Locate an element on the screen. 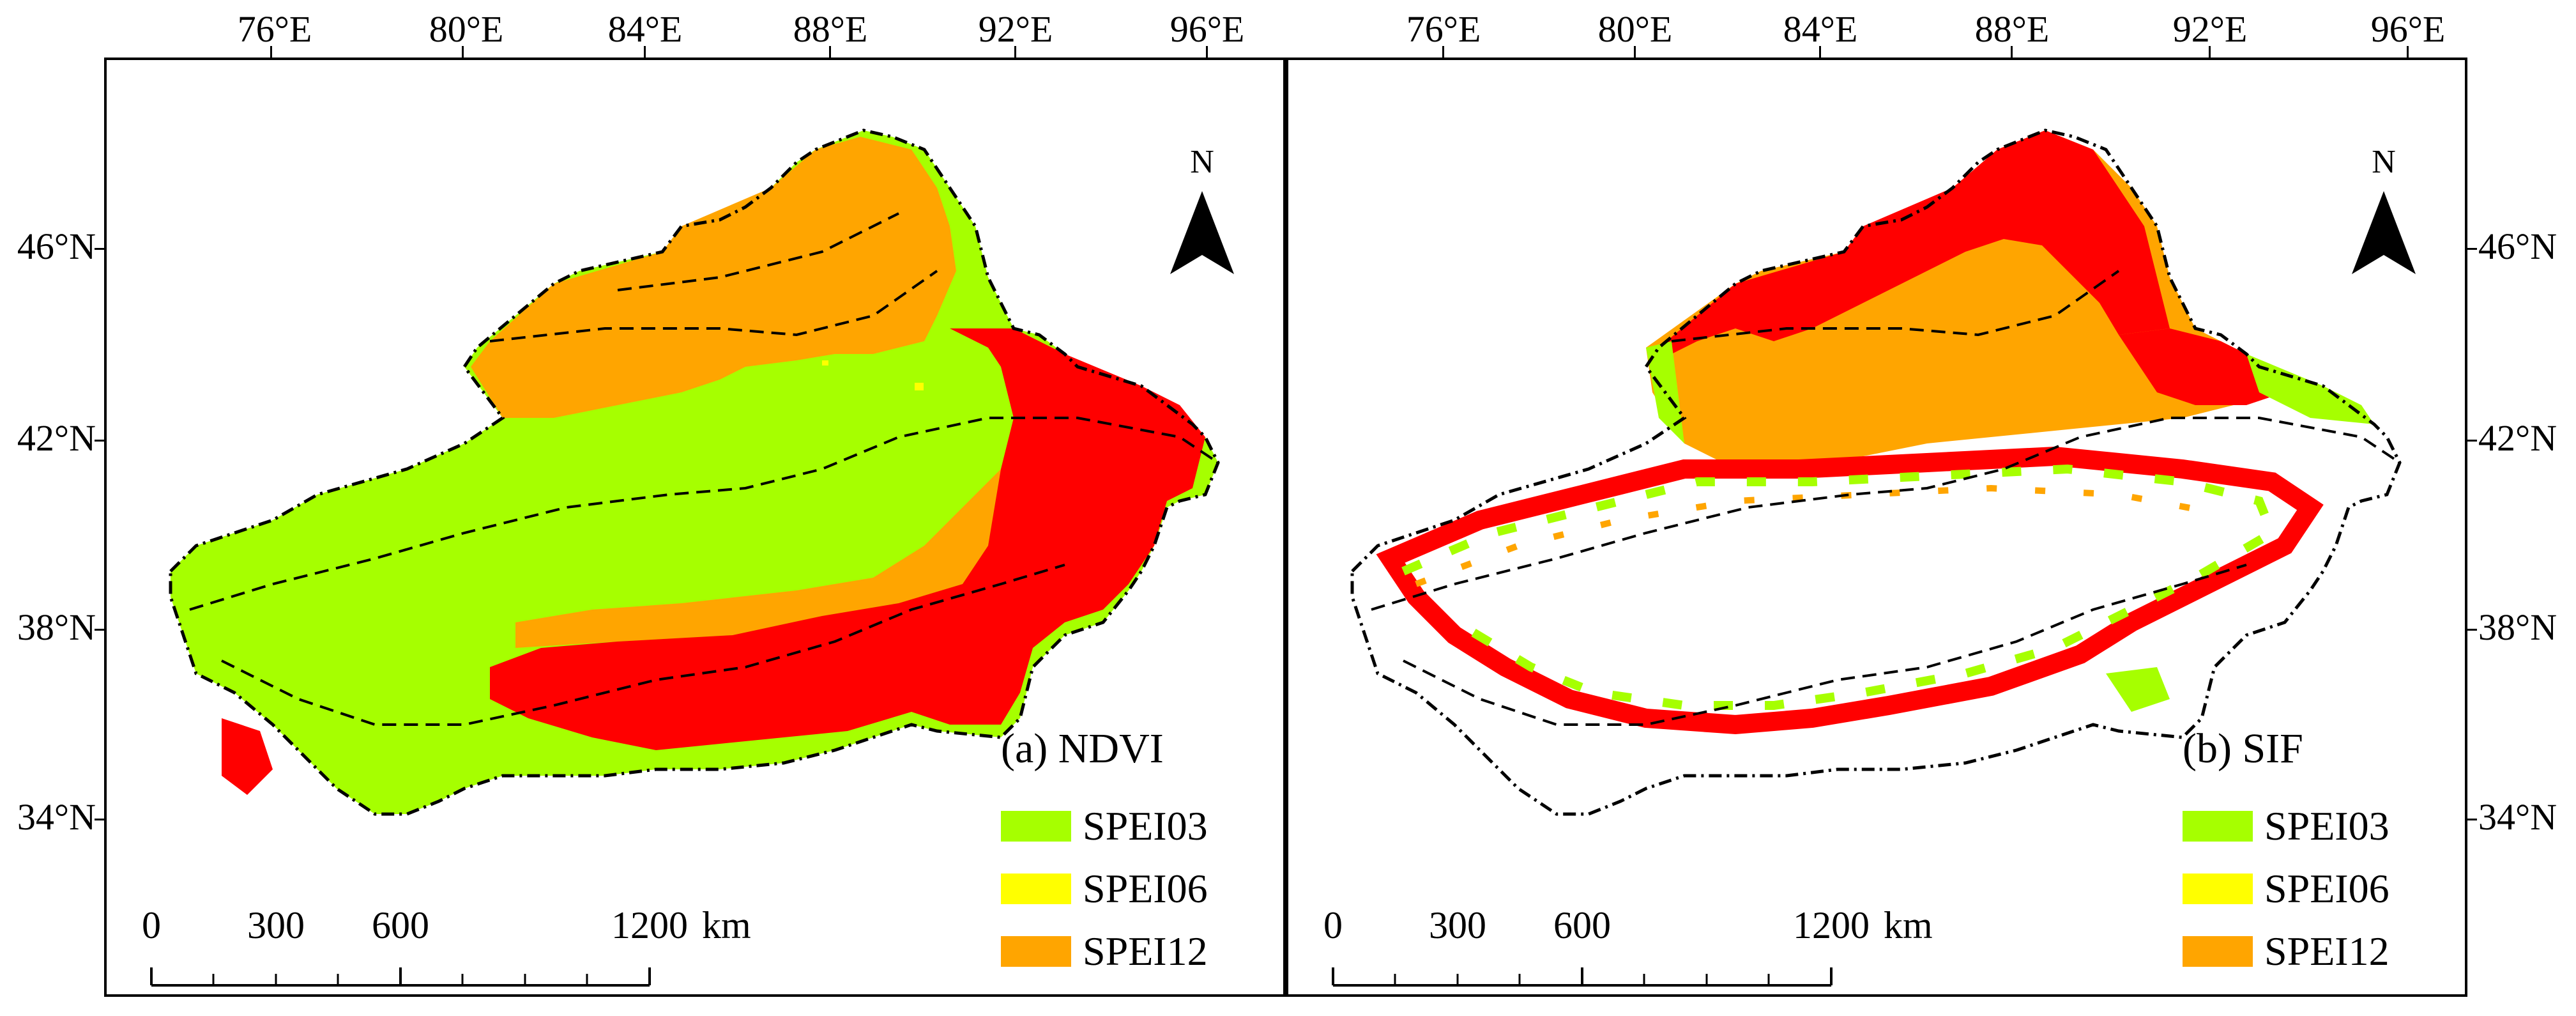  lat-label-42n-left: 42°N is located at coordinates (56, 438).